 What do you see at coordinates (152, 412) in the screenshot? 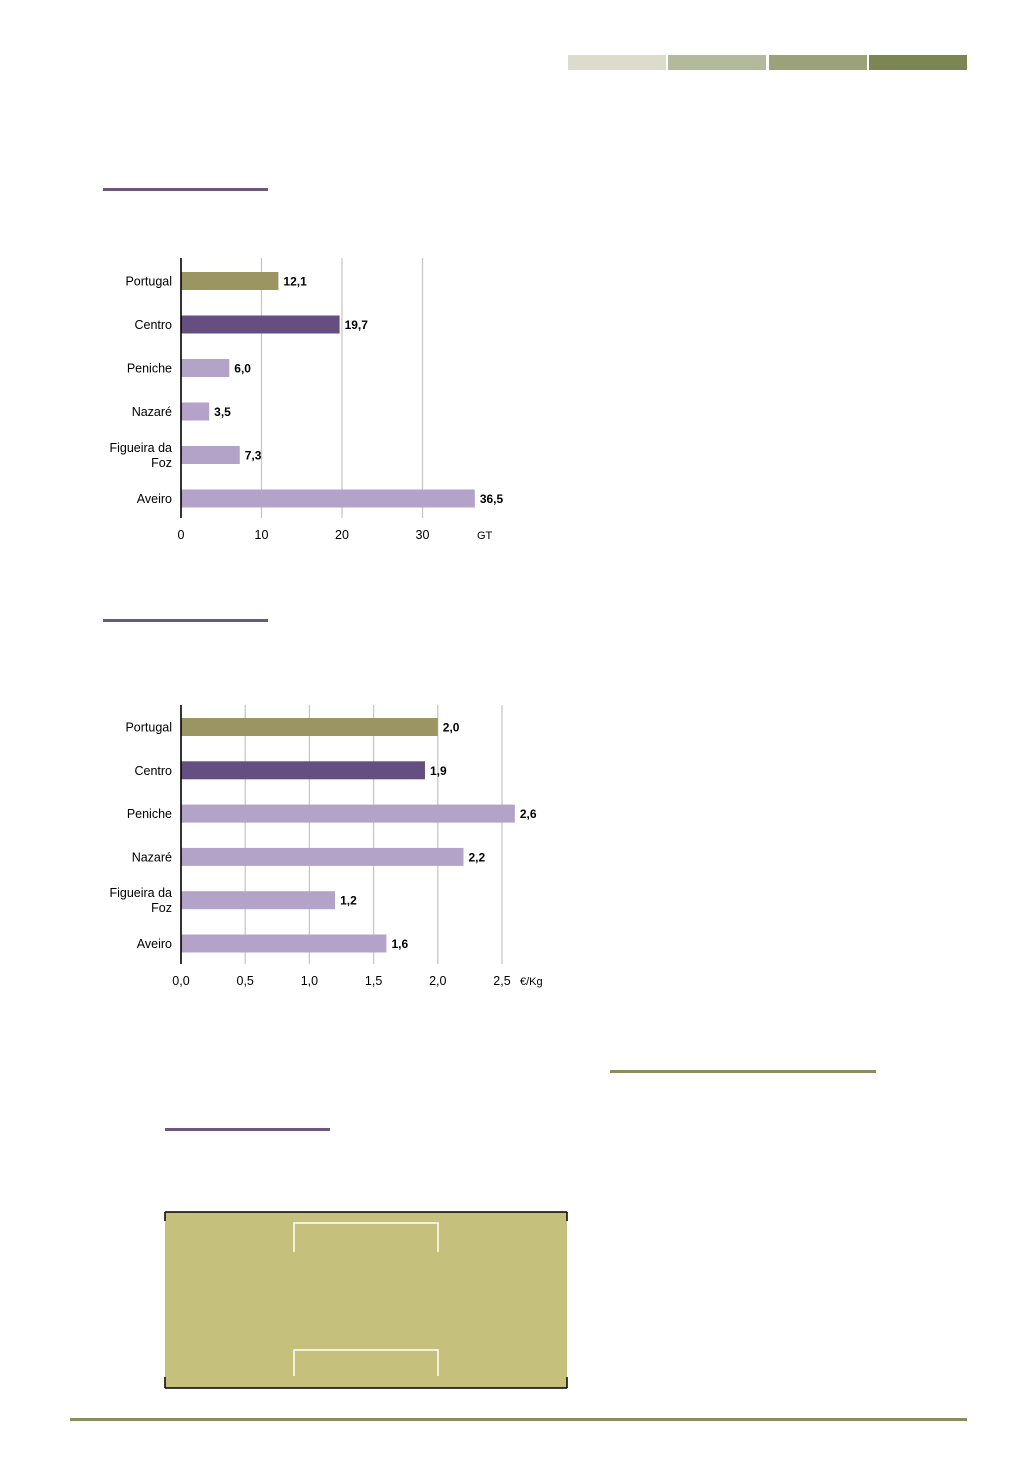
I see `chart1-category-label: Nazaré` at bounding box center [152, 412].